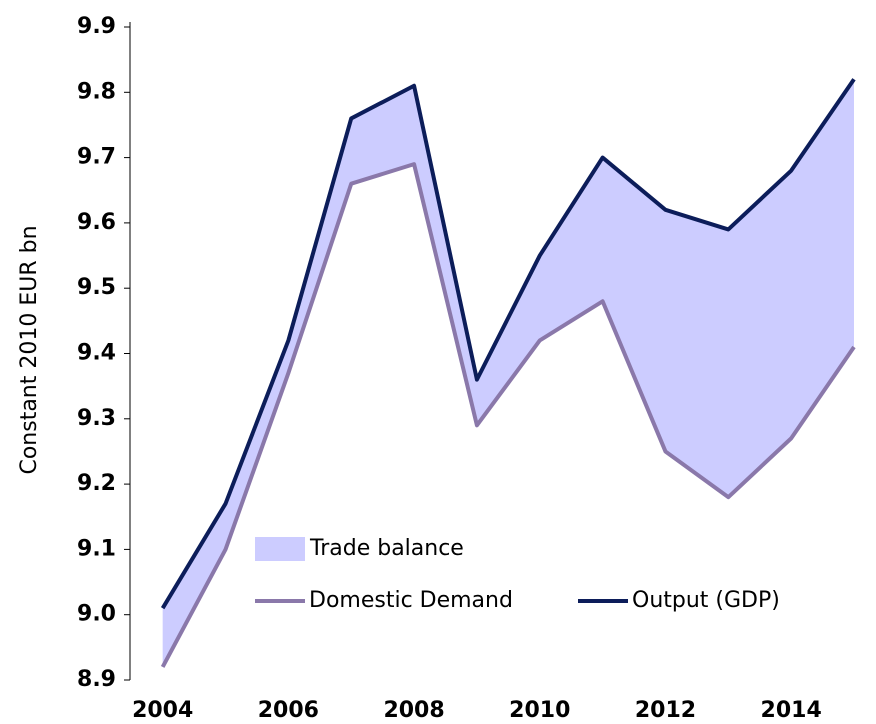  I want to click on x-tick-label: 2010, so click(539, 710).